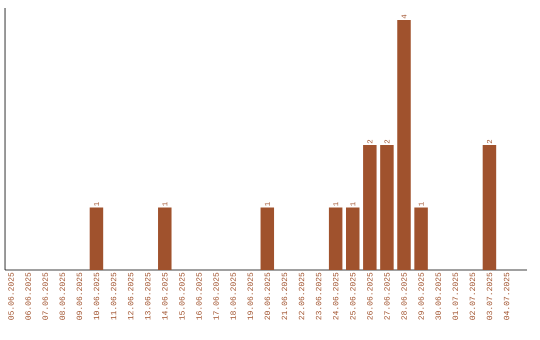 The image size is (540, 340). I want to click on x-tick-label: 29.06.2025, so click(421, 296).